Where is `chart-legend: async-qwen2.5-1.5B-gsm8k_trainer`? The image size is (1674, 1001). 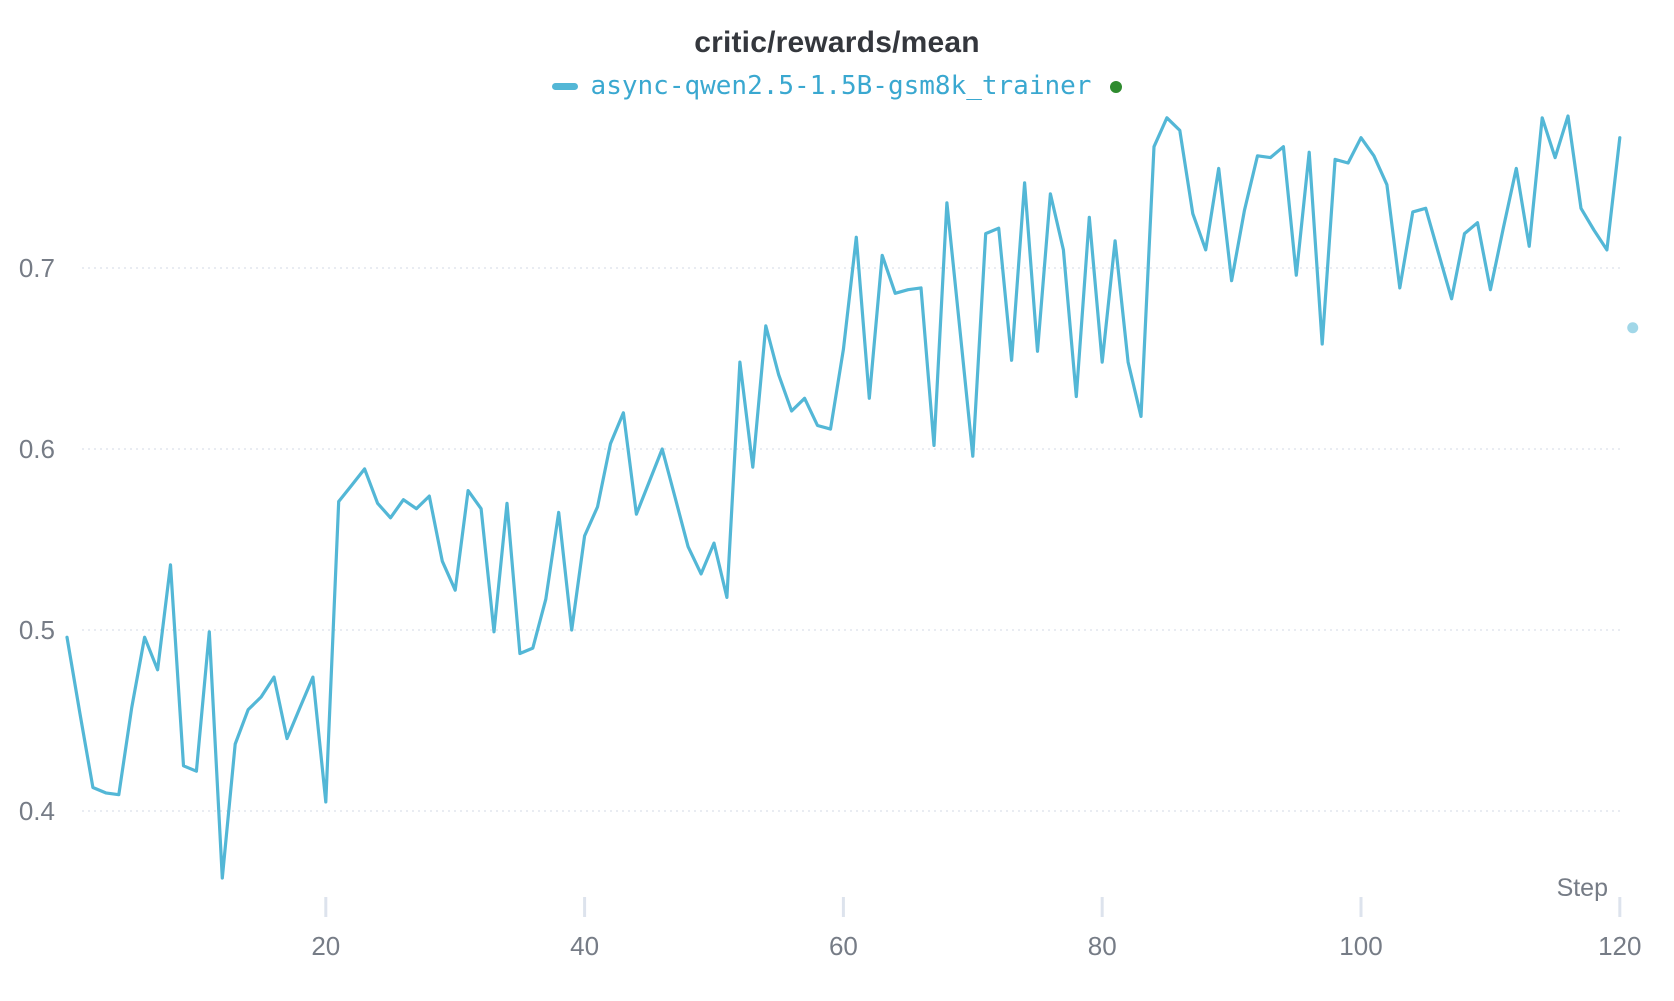 chart-legend: async-qwen2.5-1.5B-gsm8k_trainer is located at coordinates (837, 86).